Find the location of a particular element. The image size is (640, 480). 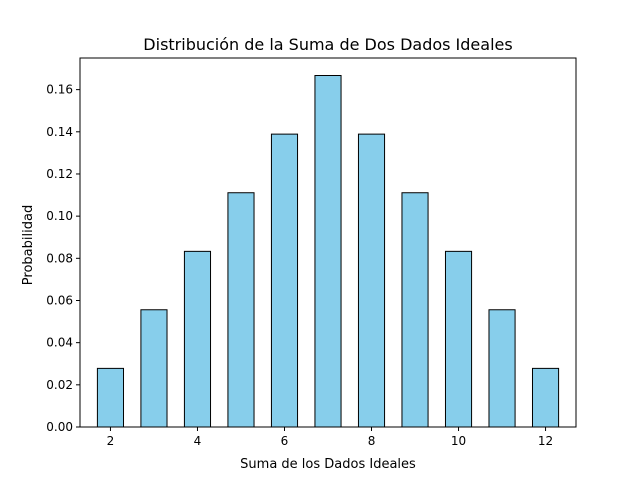

y-axis: 0.00 0.02 0.04 0.06 0.08 0.10 0.12 0.14 0.16 is located at coordinates (63, 258).